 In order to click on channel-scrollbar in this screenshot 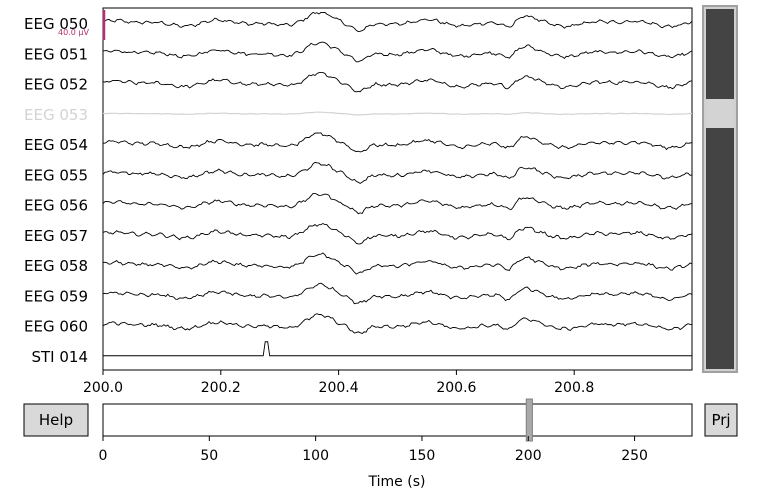, I will do `click(720, 189)`.